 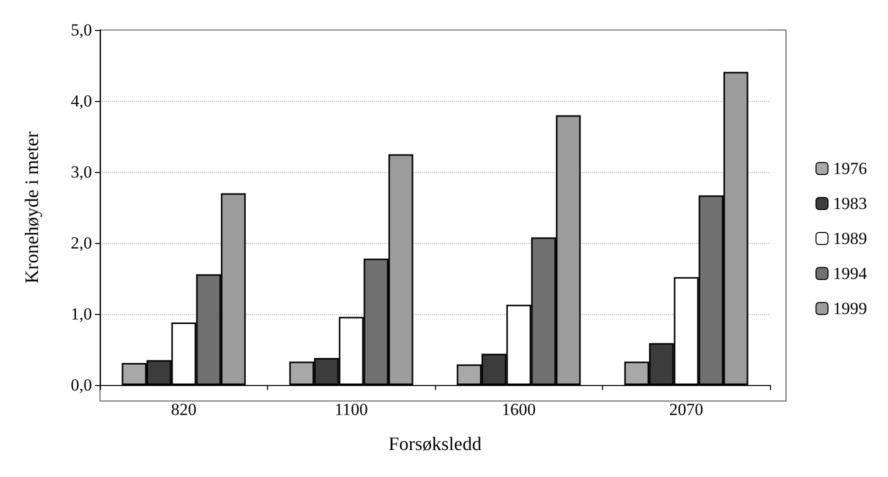 What do you see at coordinates (850, 308) in the screenshot?
I see `legend-label: 1999` at bounding box center [850, 308].